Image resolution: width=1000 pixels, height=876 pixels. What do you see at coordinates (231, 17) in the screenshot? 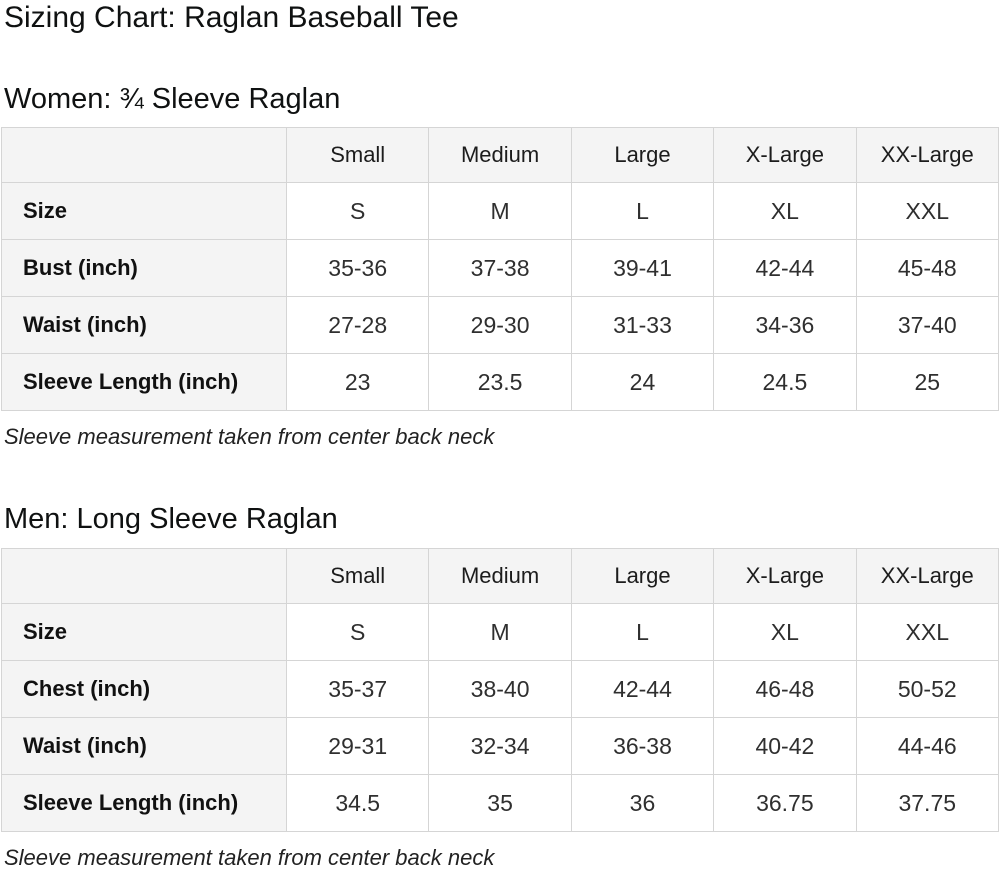
I see `page-title: Sizing Chart: Raglan Baseball Tee` at bounding box center [231, 17].